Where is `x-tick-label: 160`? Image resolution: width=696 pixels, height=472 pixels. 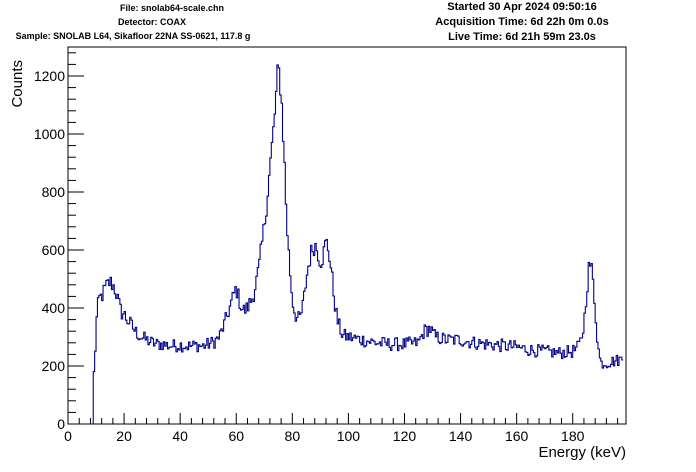 x-tick-label: 160 is located at coordinates (517, 436).